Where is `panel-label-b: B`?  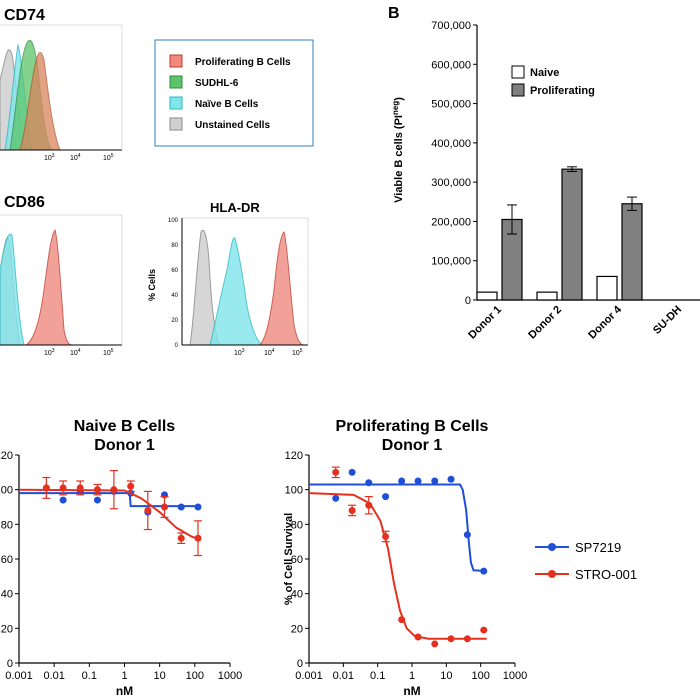 panel-label-b: B is located at coordinates (394, 13).